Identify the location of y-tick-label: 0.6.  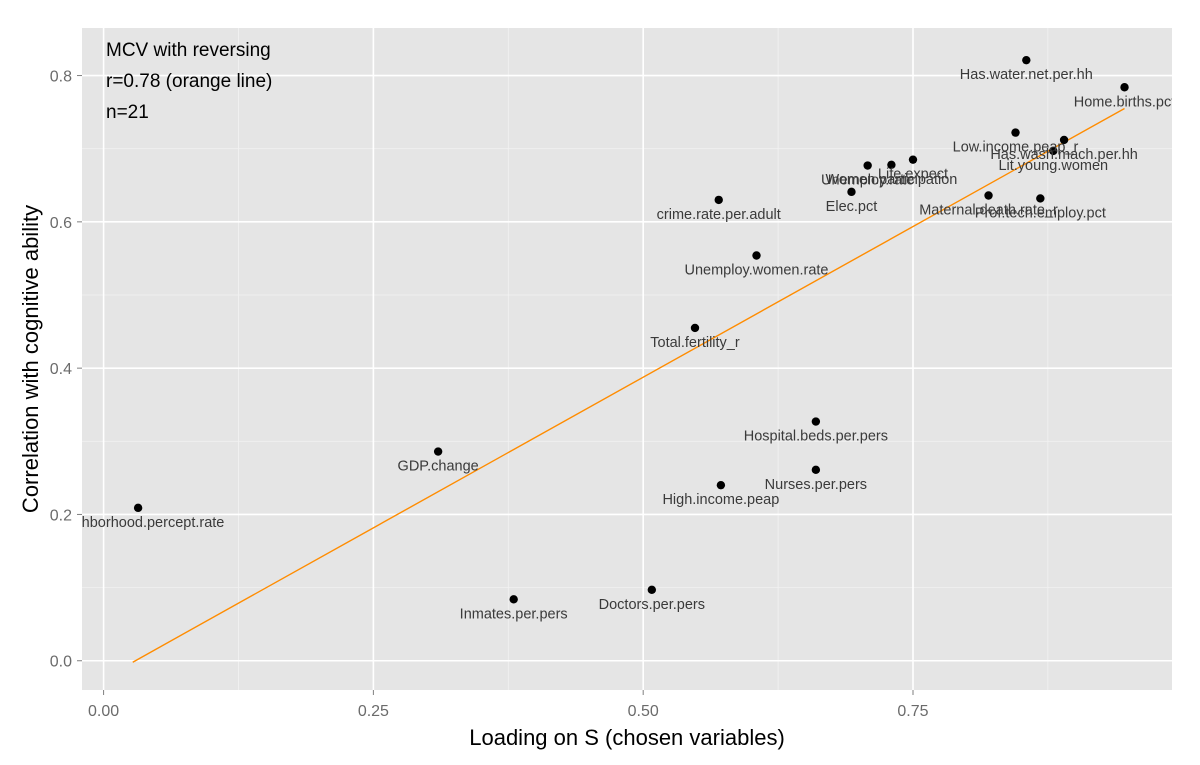
(61, 223).